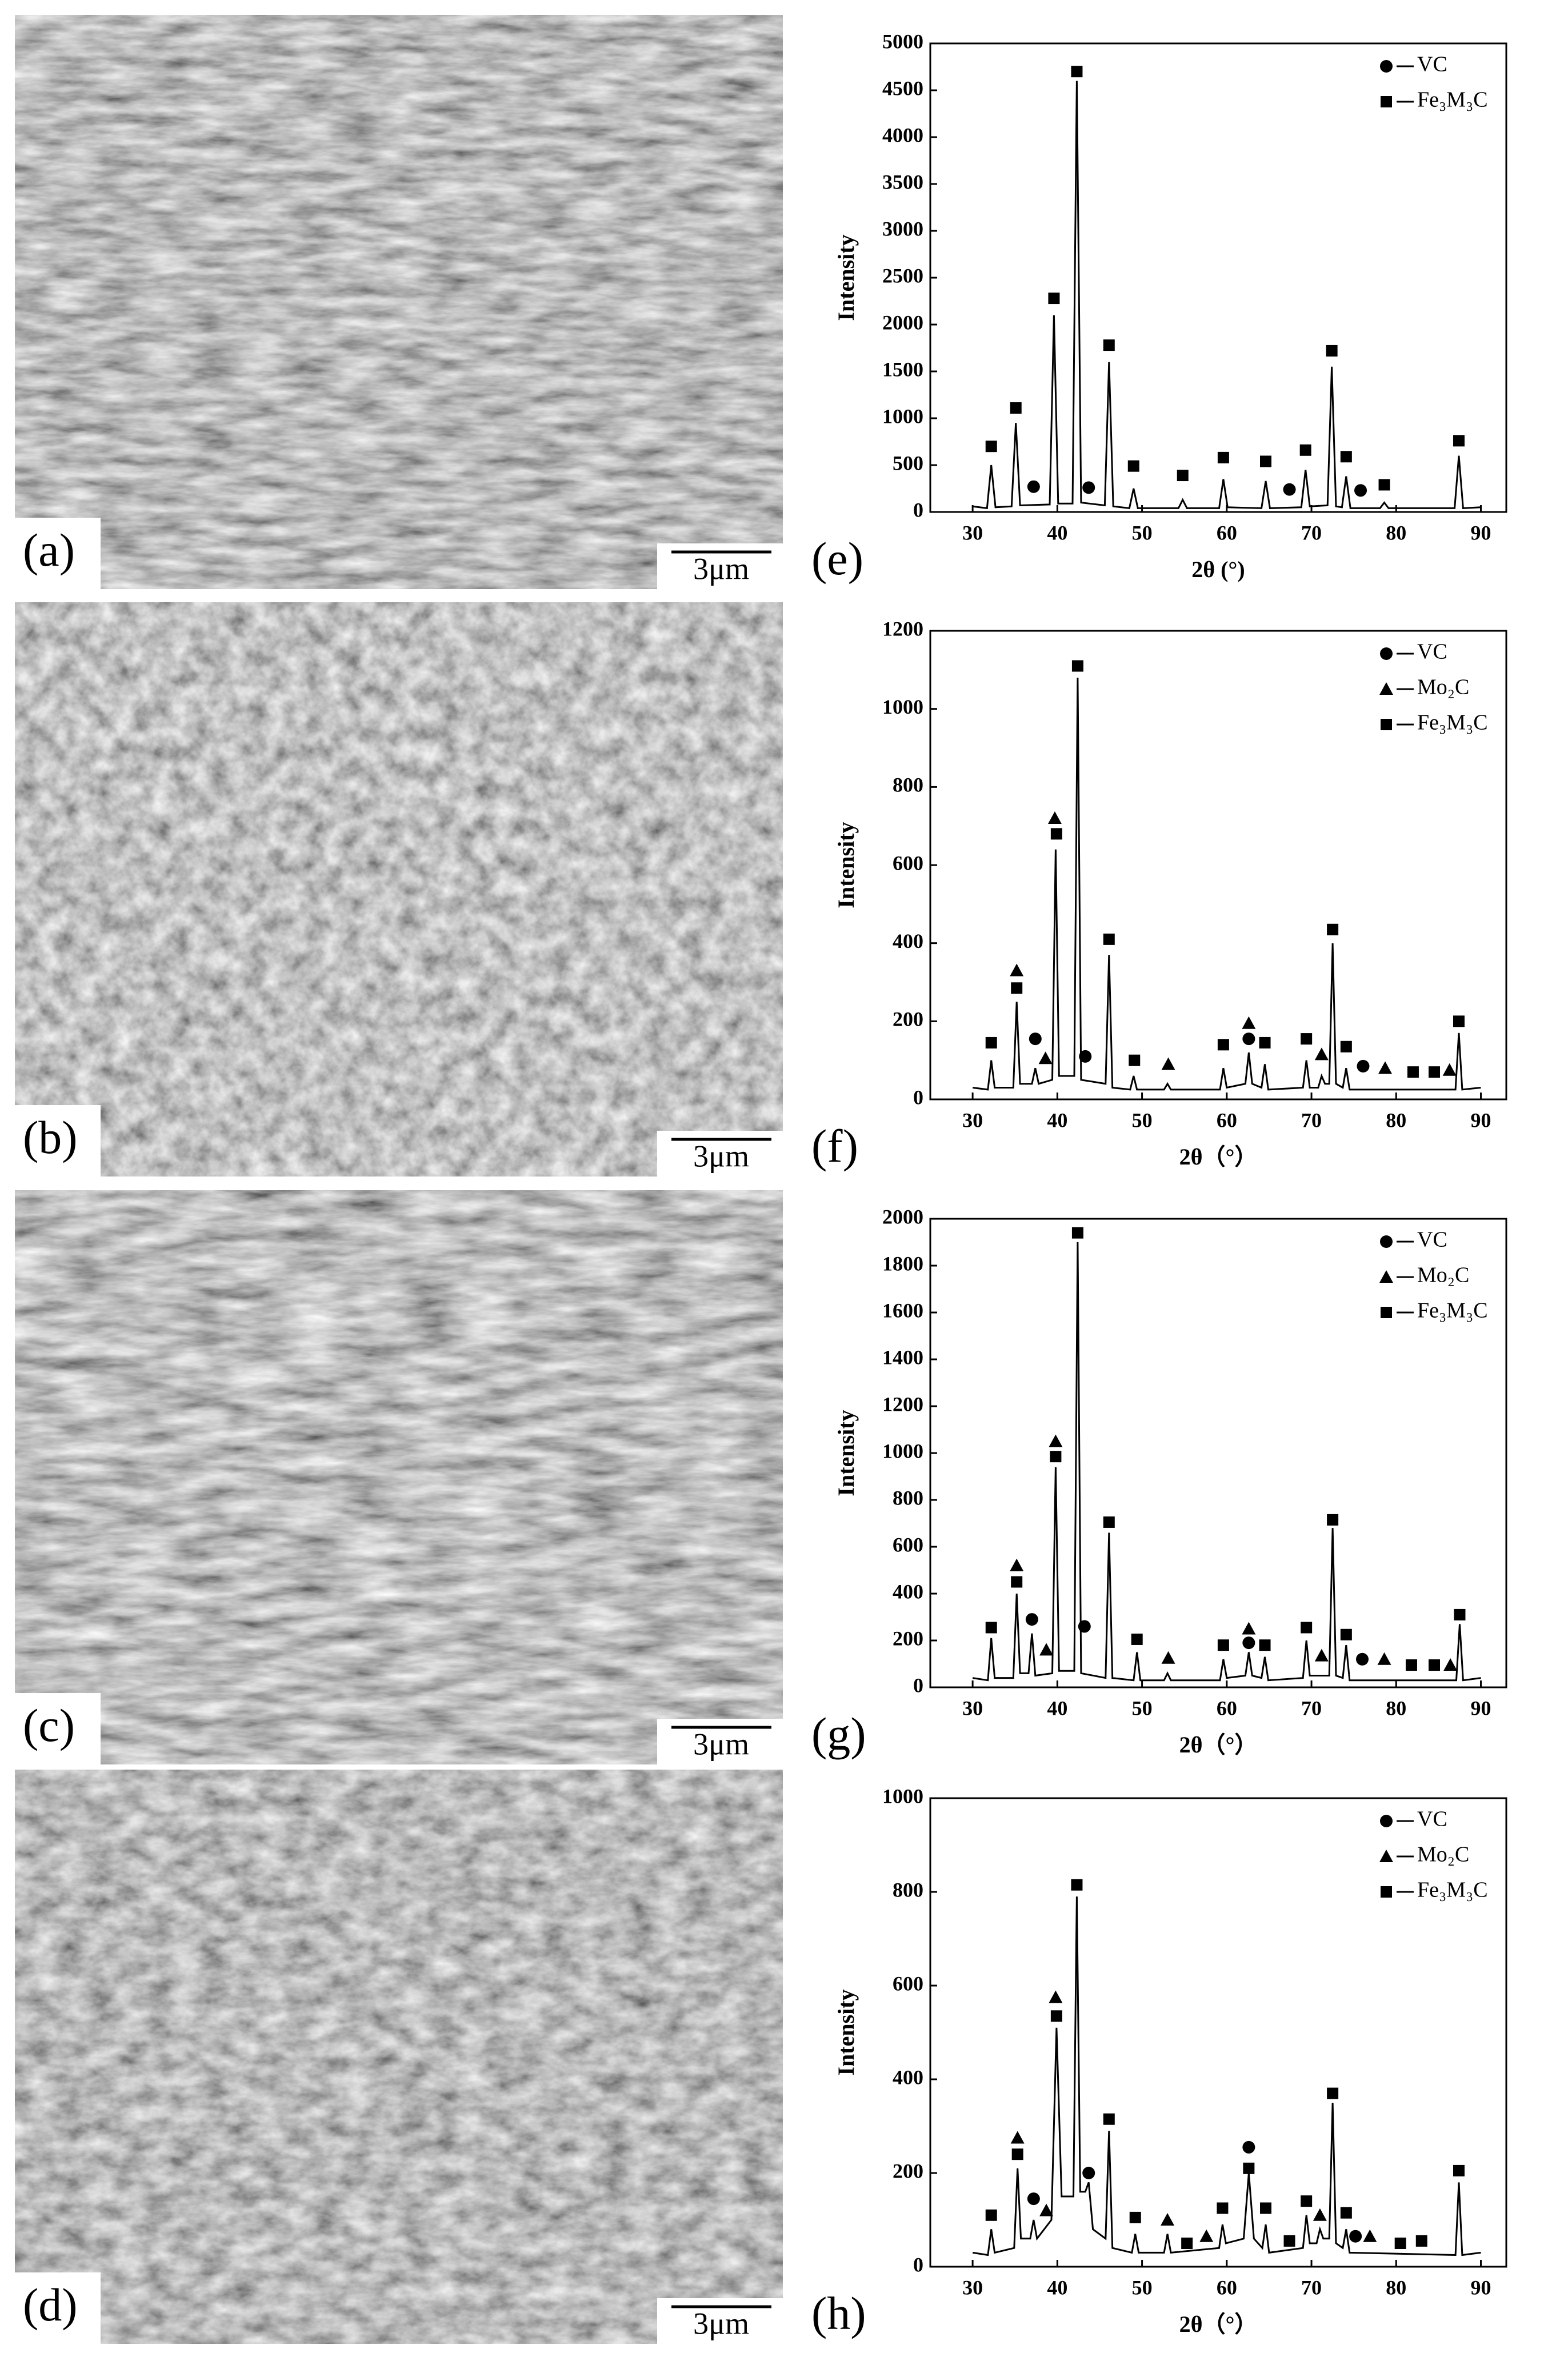 This screenshot has width=1568, height=2357. What do you see at coordinates (902, 228) in the screenshot?
I see `y-tick-label: 3000` at bounding box center [902, 228].